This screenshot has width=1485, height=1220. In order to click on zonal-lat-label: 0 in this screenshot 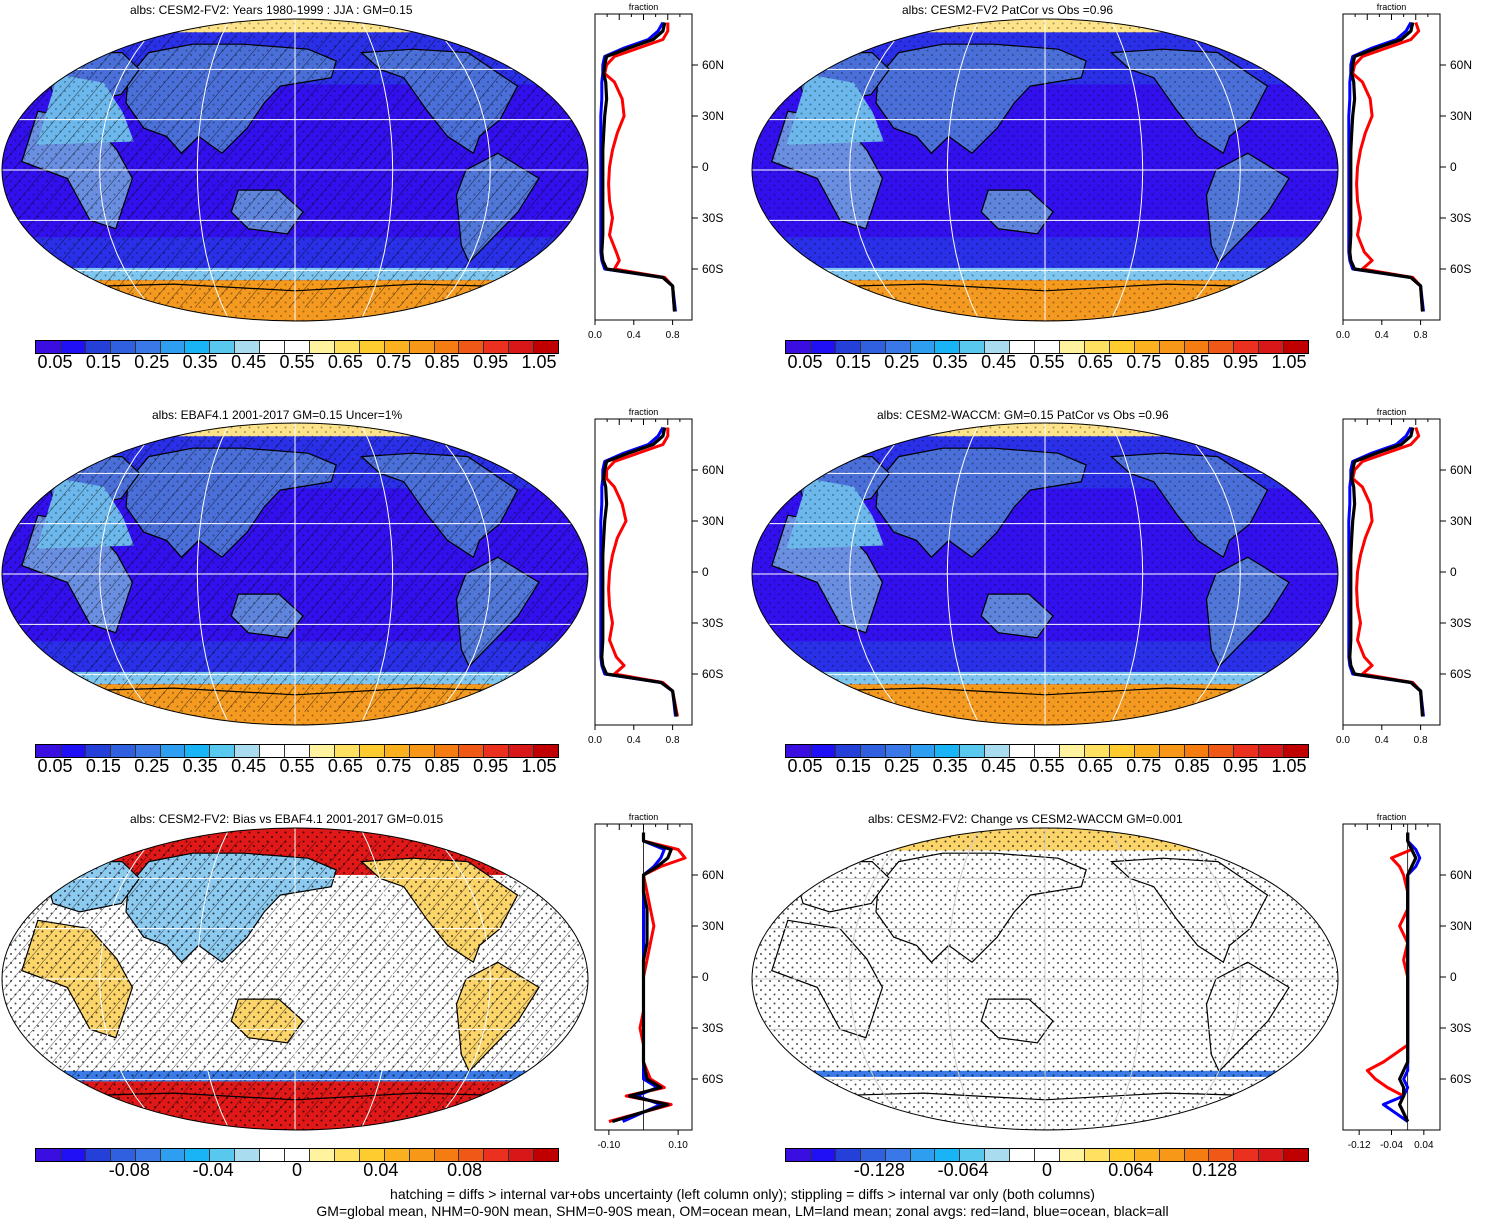, I will do `click(1453, 977)`.